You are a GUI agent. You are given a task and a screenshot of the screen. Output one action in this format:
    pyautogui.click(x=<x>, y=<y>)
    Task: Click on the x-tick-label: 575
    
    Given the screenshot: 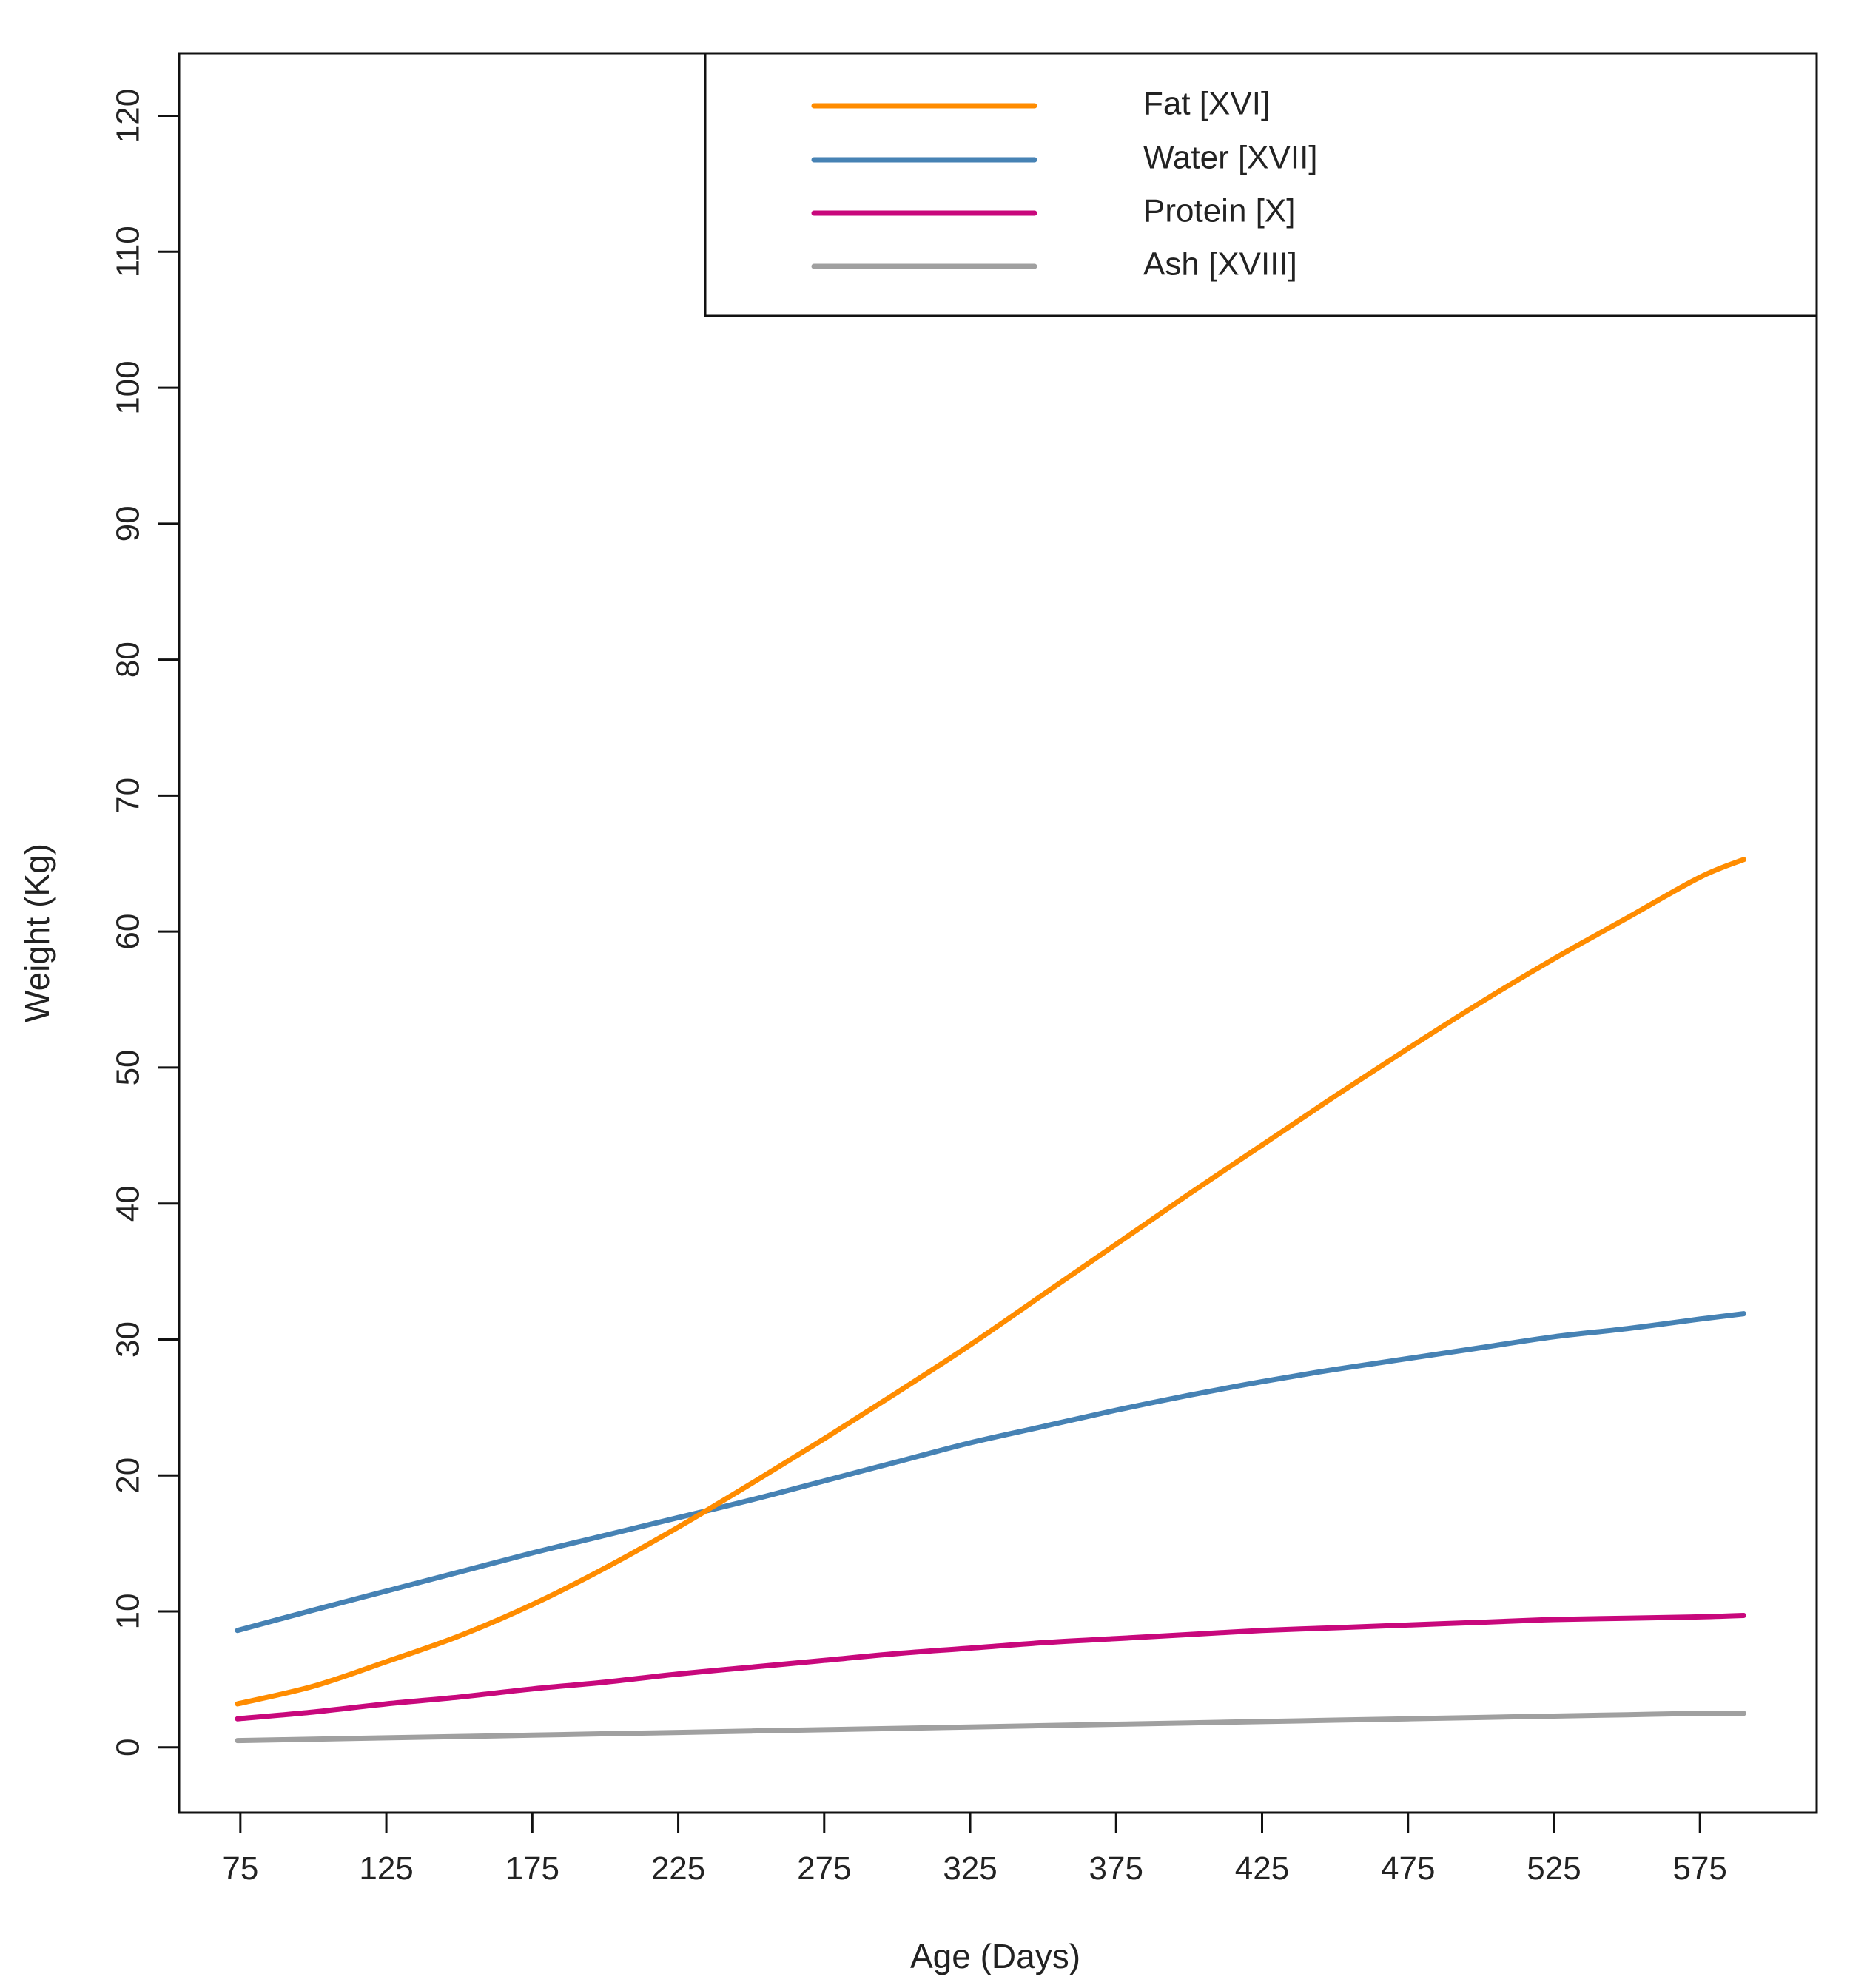 What is the action you would take?
    pyautogui.click(x=1699, y=1869)
    